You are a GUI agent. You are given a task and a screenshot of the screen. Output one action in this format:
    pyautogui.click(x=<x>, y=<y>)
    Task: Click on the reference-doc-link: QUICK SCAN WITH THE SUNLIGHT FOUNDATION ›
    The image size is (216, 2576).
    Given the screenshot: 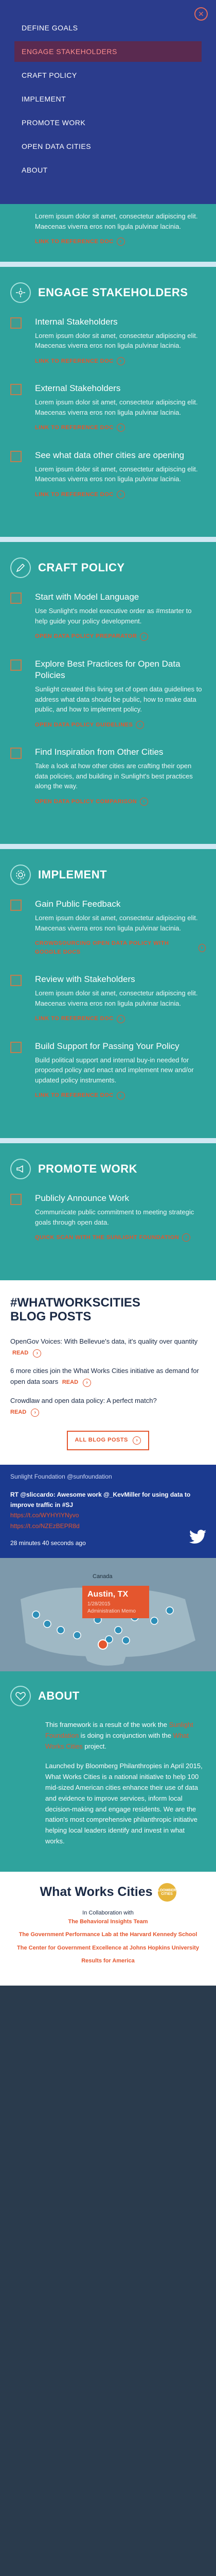 What is the action you would take?
    pyautogui.click(x=113, y=1237)
    